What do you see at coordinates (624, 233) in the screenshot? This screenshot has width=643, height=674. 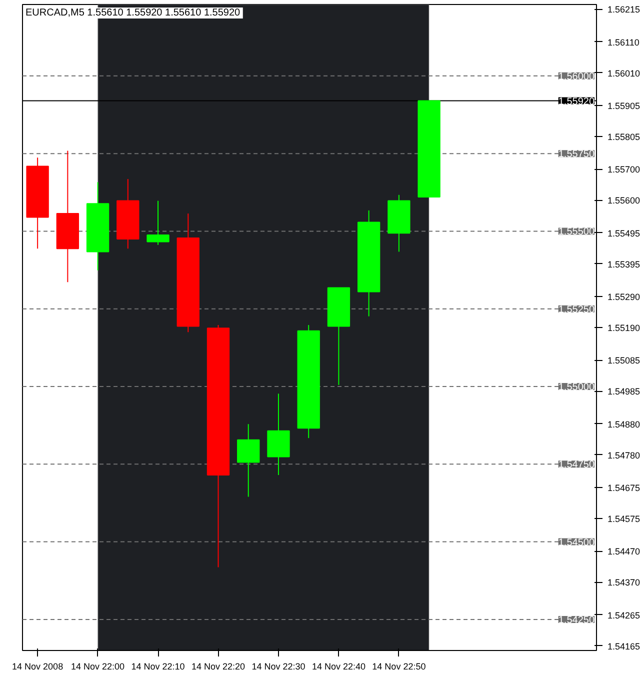 I see `y-tick-label: 1.55495` at bounding box center [624, 233].